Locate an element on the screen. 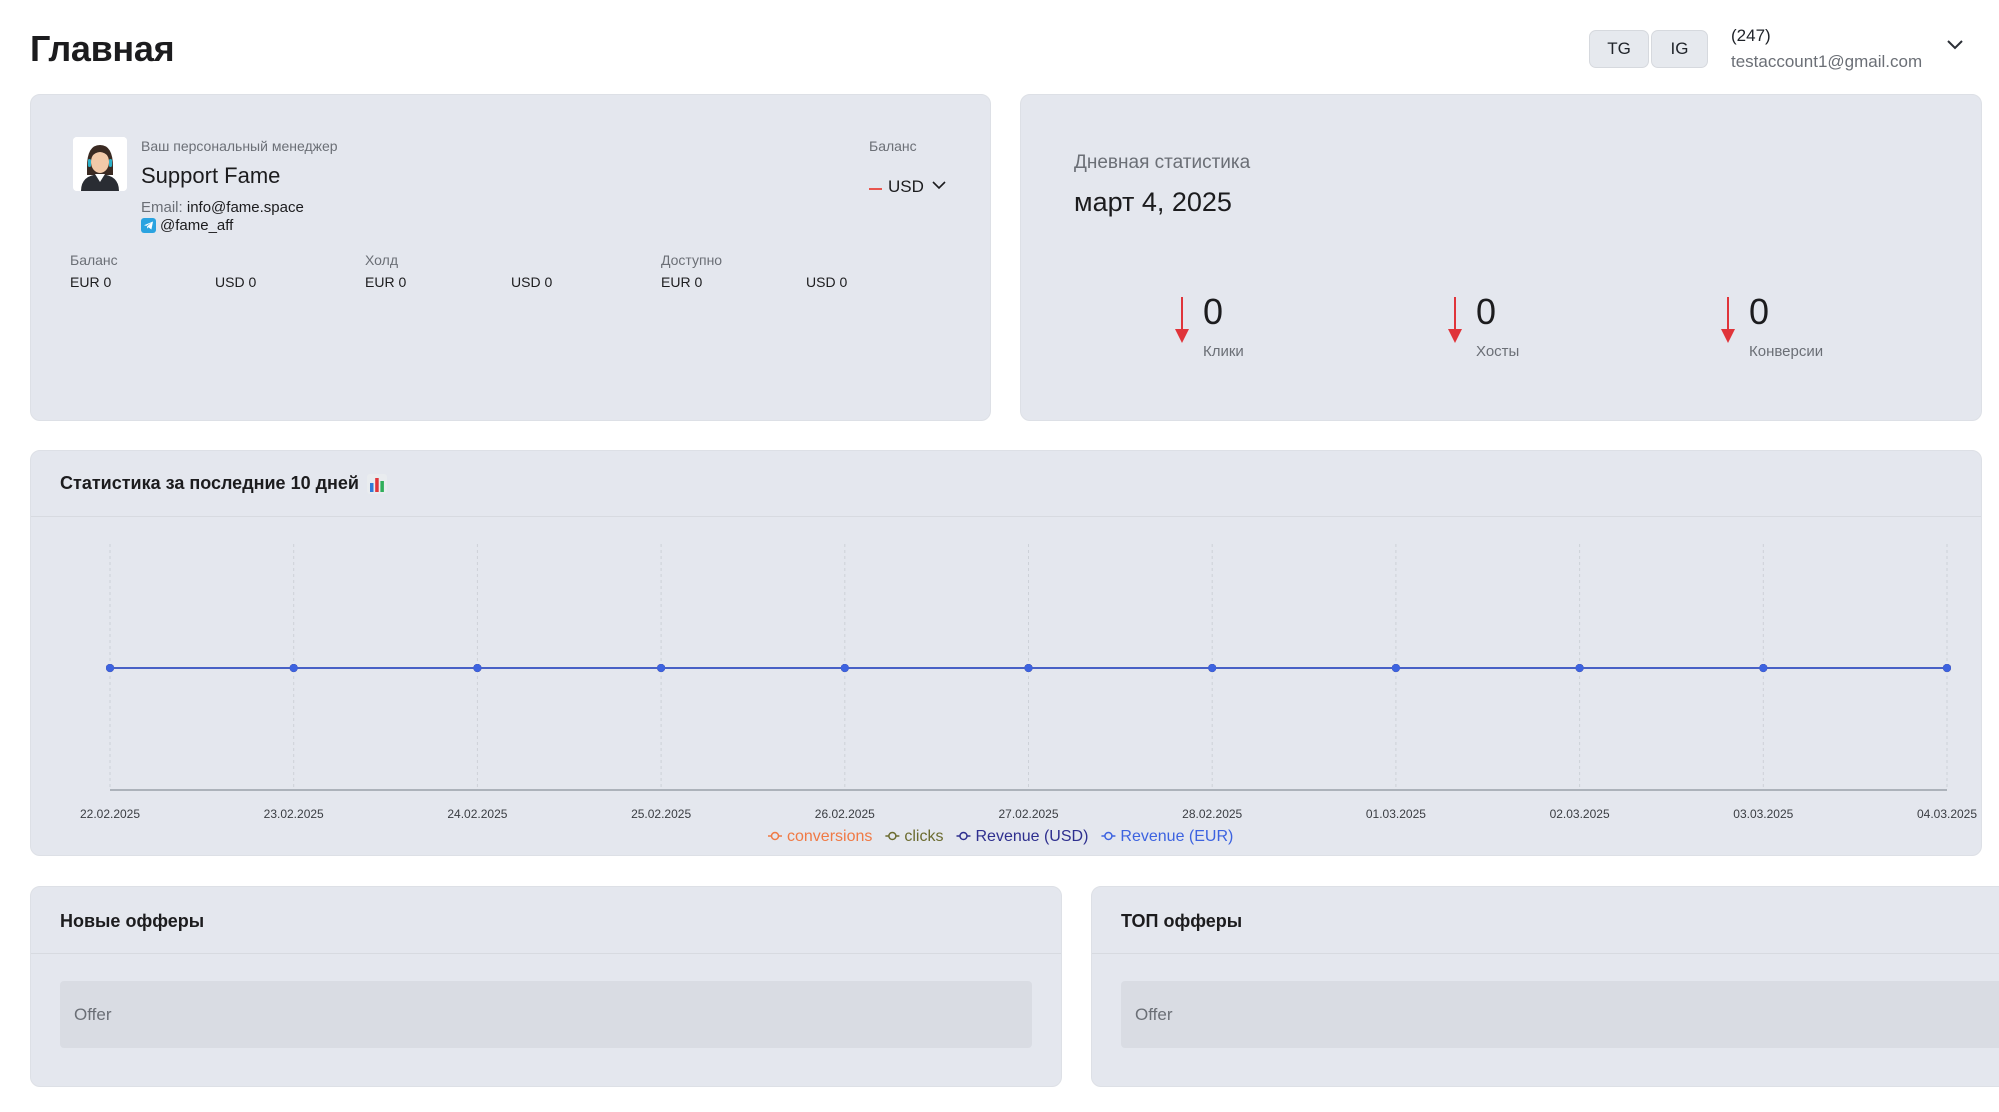  new-offers-table-header: Offer is located at coordinates (546, 1014).